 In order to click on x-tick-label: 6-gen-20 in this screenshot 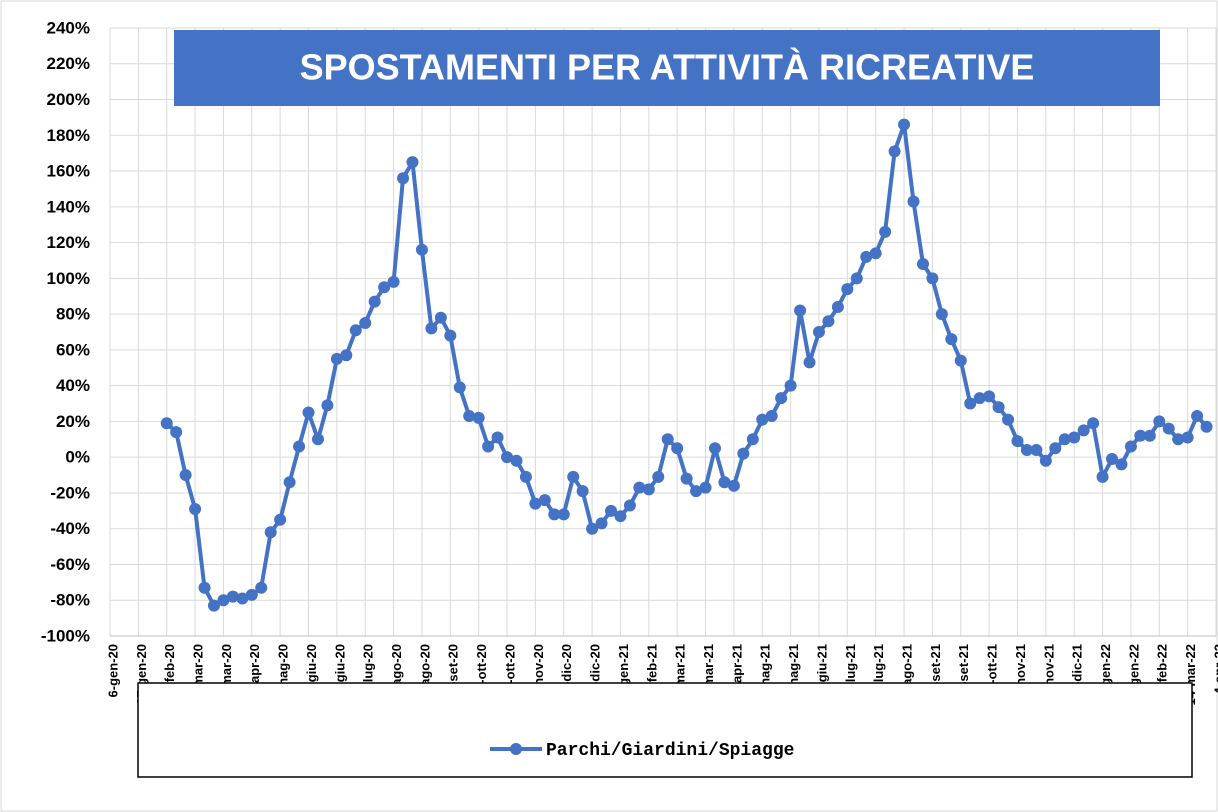, I will do `click(112, 670)`.